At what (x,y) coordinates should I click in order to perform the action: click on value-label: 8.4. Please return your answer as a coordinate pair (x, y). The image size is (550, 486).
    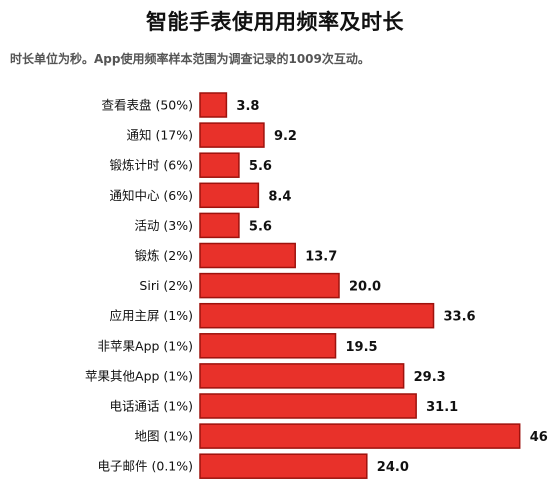
    Looking at the image, I should click on (279, 196).